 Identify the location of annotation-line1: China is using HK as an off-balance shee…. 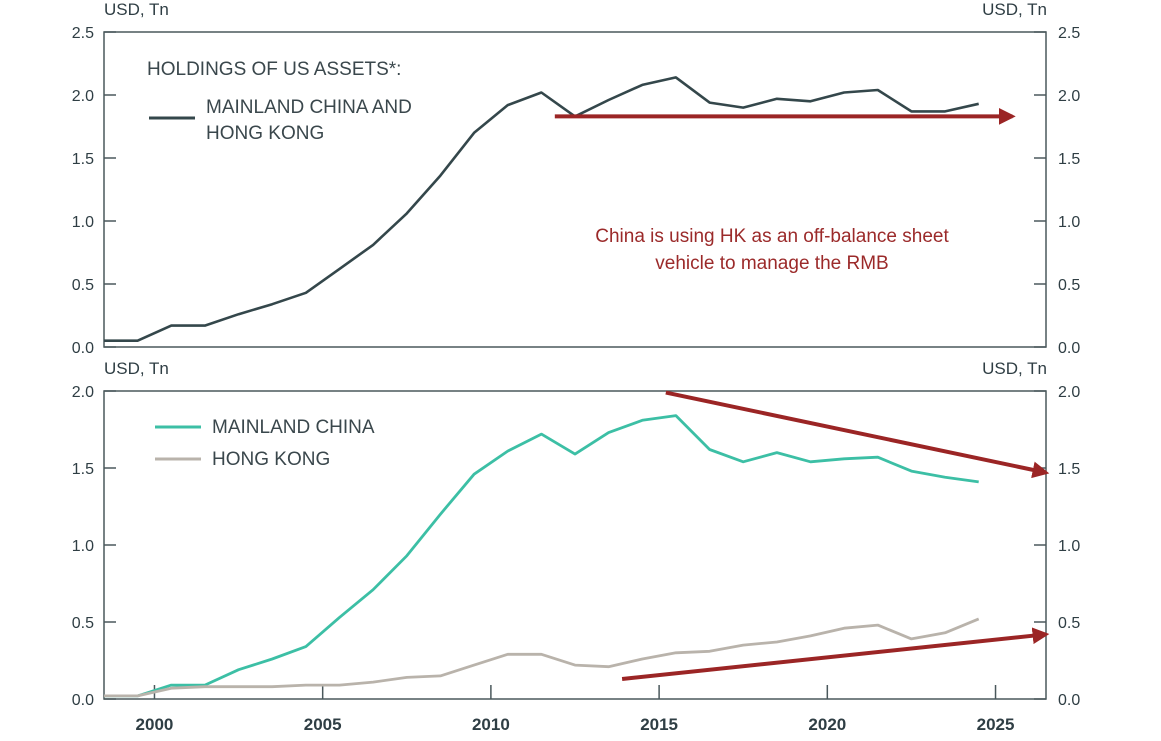
(772, 236).